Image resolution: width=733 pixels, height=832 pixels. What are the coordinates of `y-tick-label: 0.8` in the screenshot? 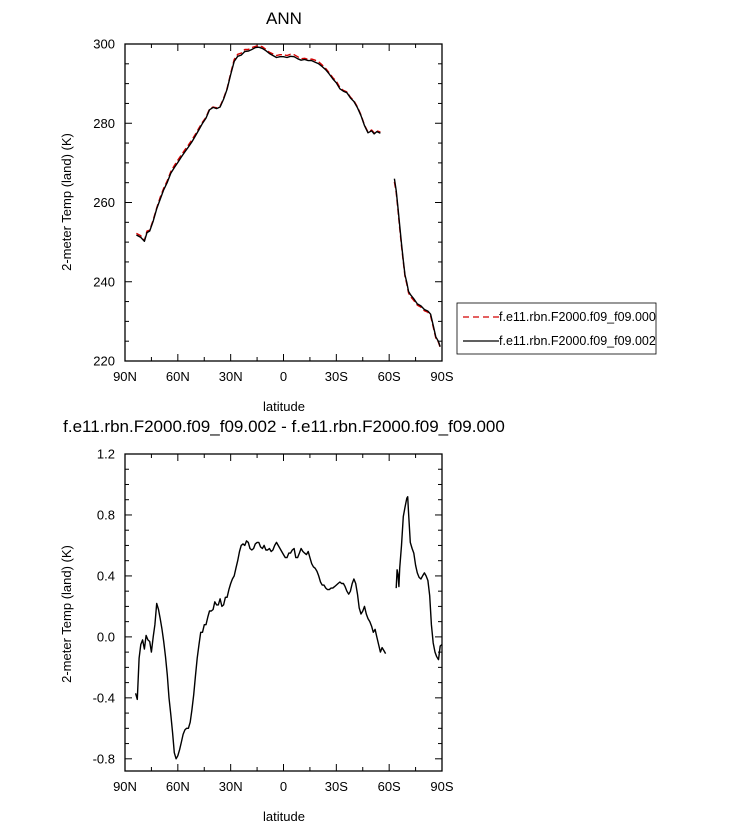 It's located at (106, 514).